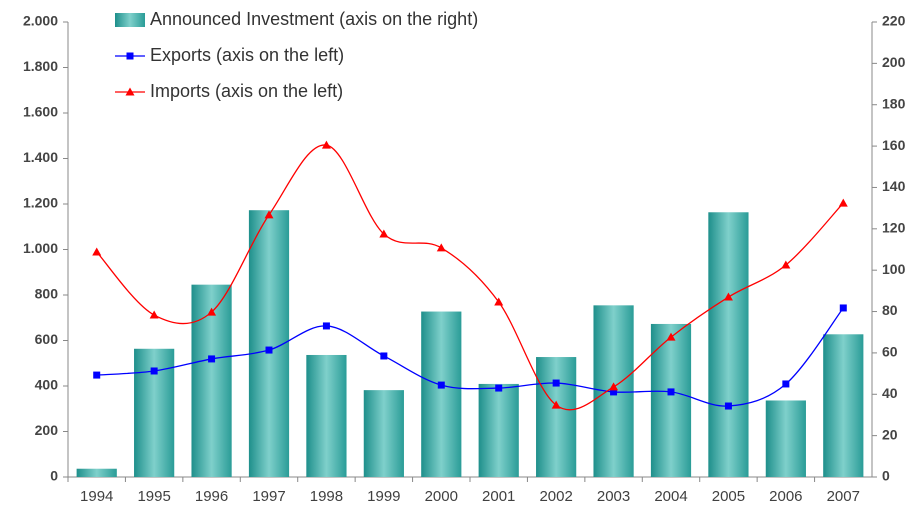 The height and width of the screenshot is (511, 912). Describe the element at coordinates (843, 496) in the screenshot. I see `x-tick-label: 2007` at that location.